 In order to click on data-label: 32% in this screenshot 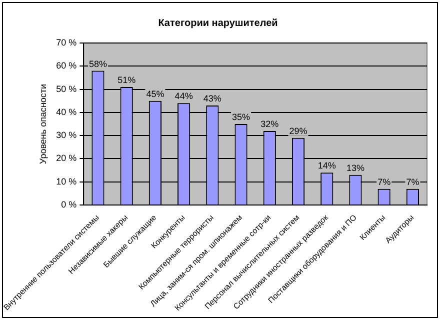, I will do `click(269, 123)`.